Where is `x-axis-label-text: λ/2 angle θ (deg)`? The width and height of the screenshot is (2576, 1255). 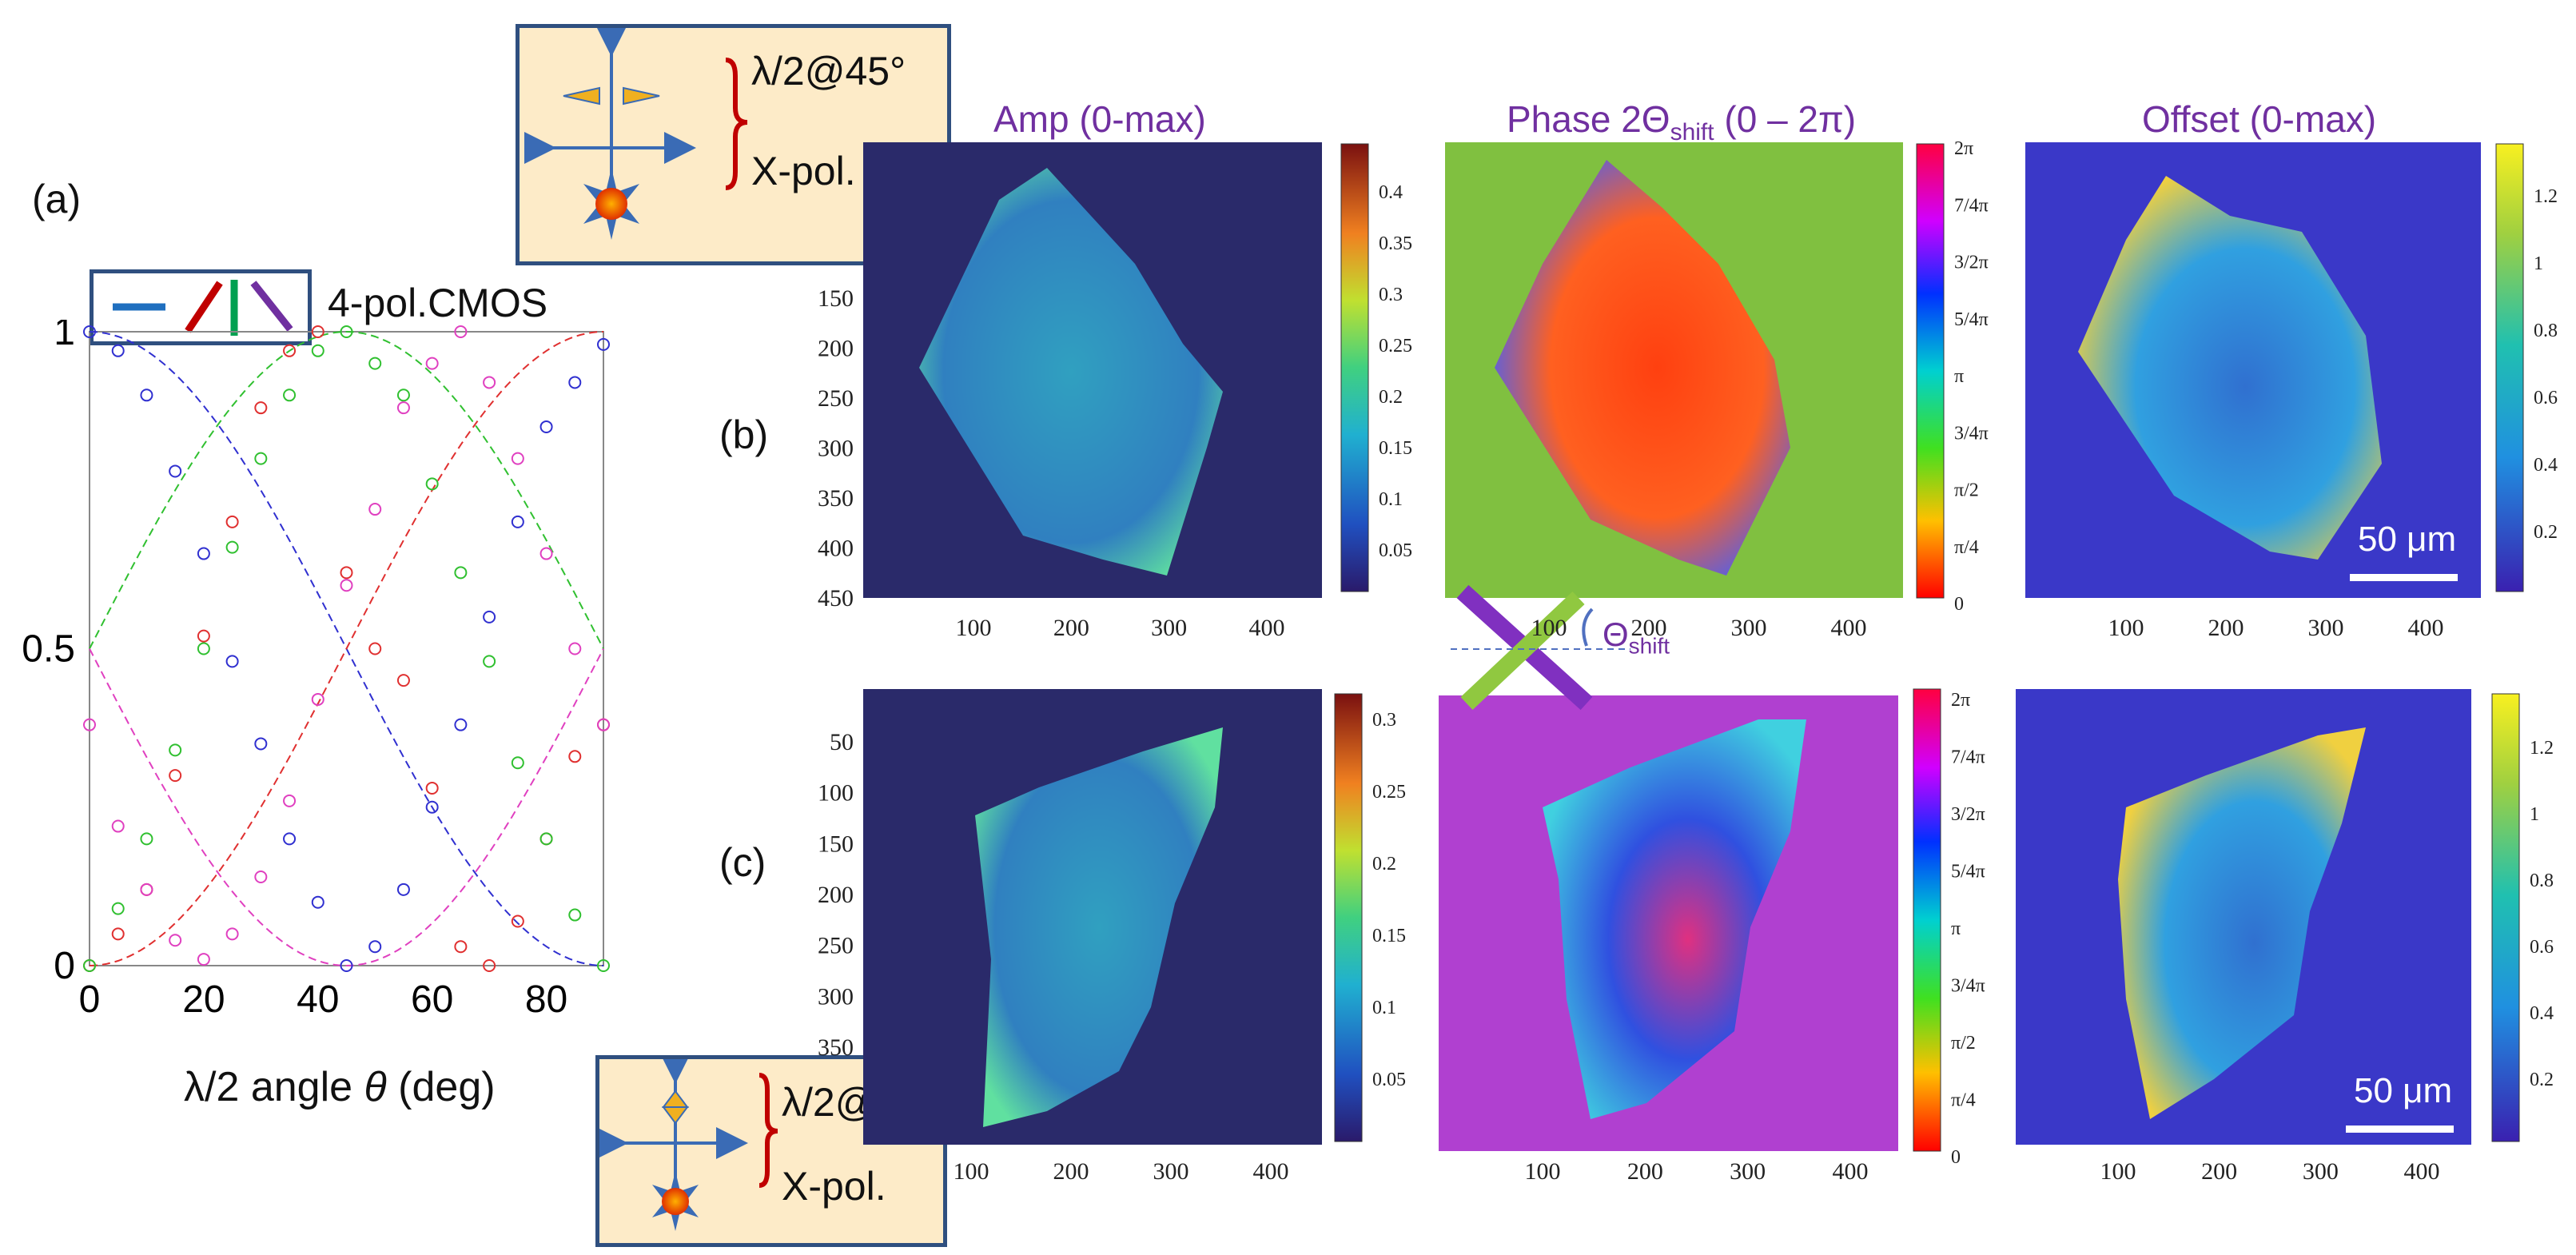
x-axis-label-text: λ/2 angle θ (deg) is located at coordinates (340, 1087).